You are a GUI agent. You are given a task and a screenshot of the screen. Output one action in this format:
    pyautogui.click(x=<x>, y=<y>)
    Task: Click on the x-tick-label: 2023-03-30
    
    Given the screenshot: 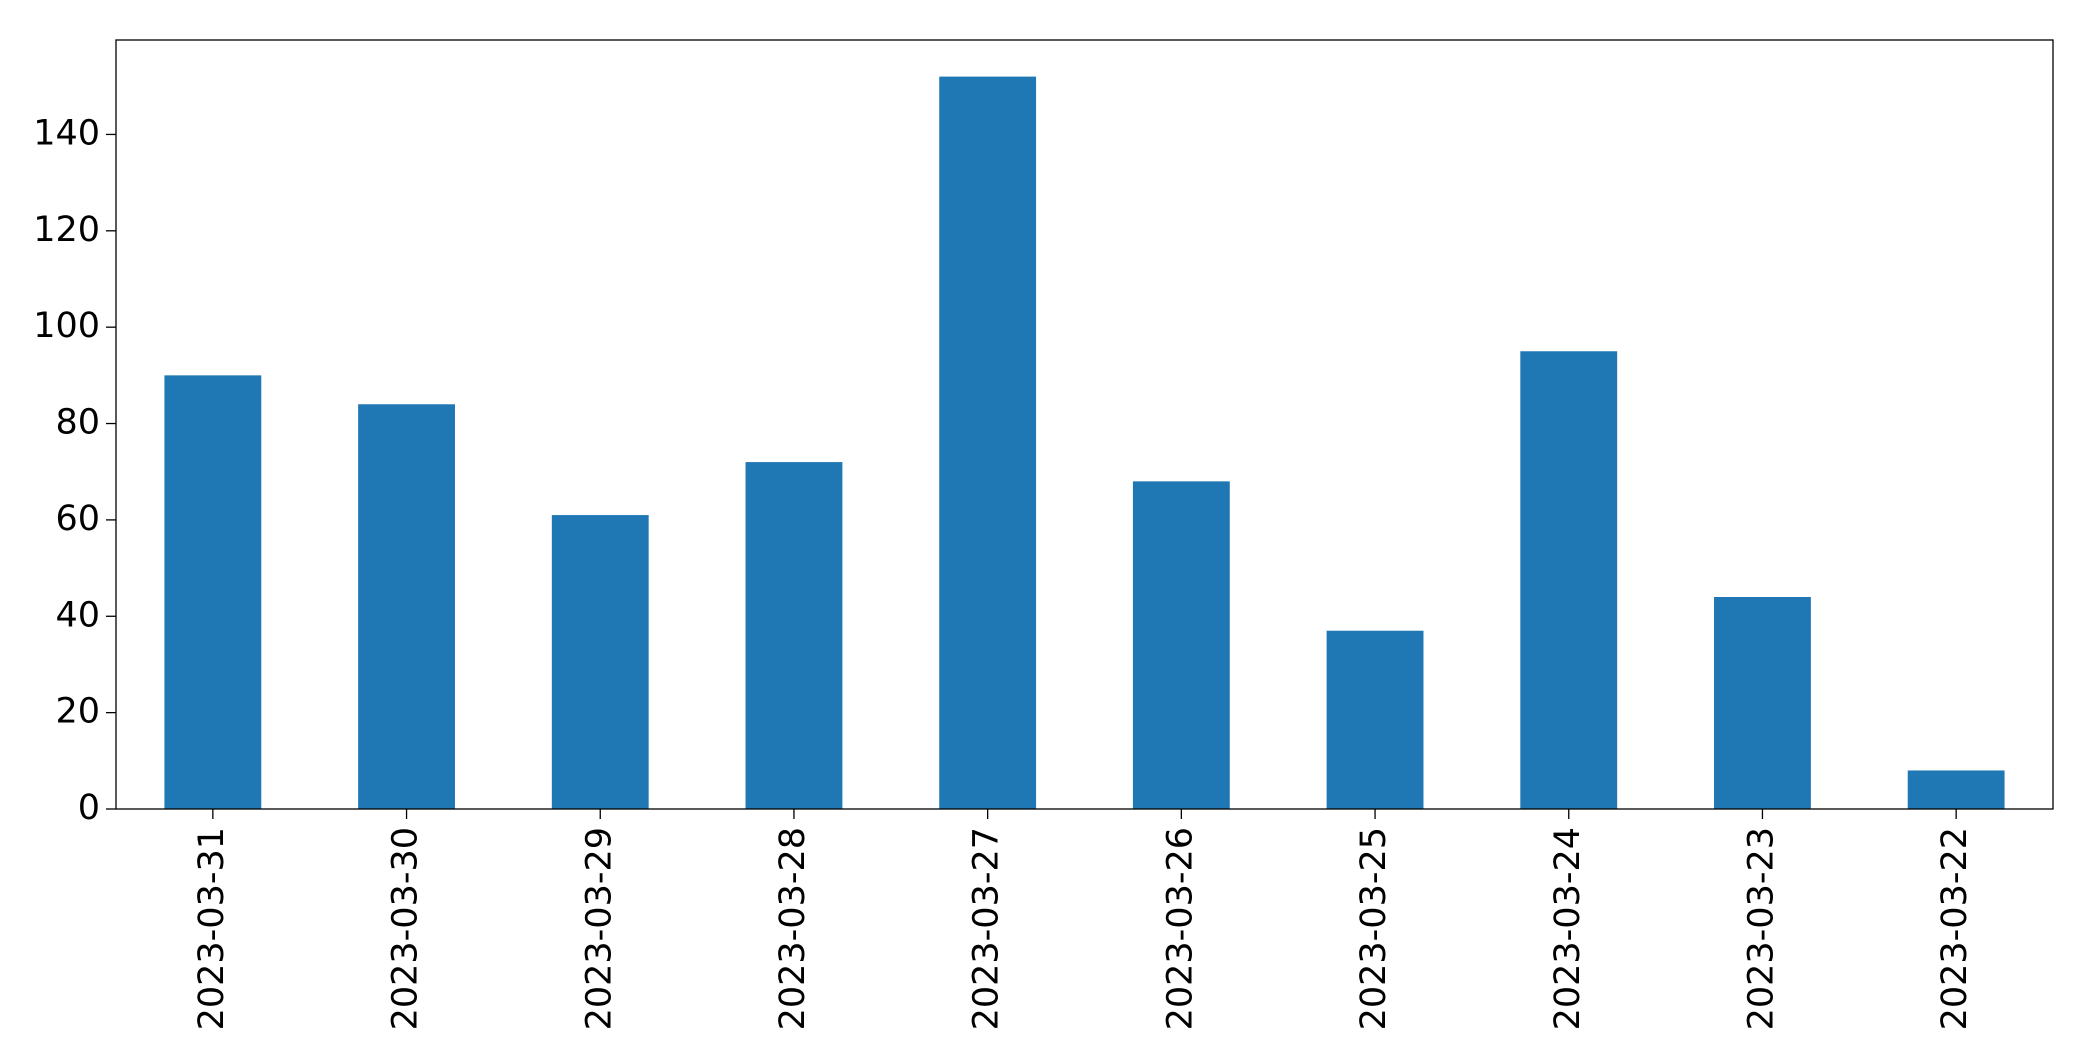 What is the action you would take?
    pyautogui.click(x=406, y=928)
    